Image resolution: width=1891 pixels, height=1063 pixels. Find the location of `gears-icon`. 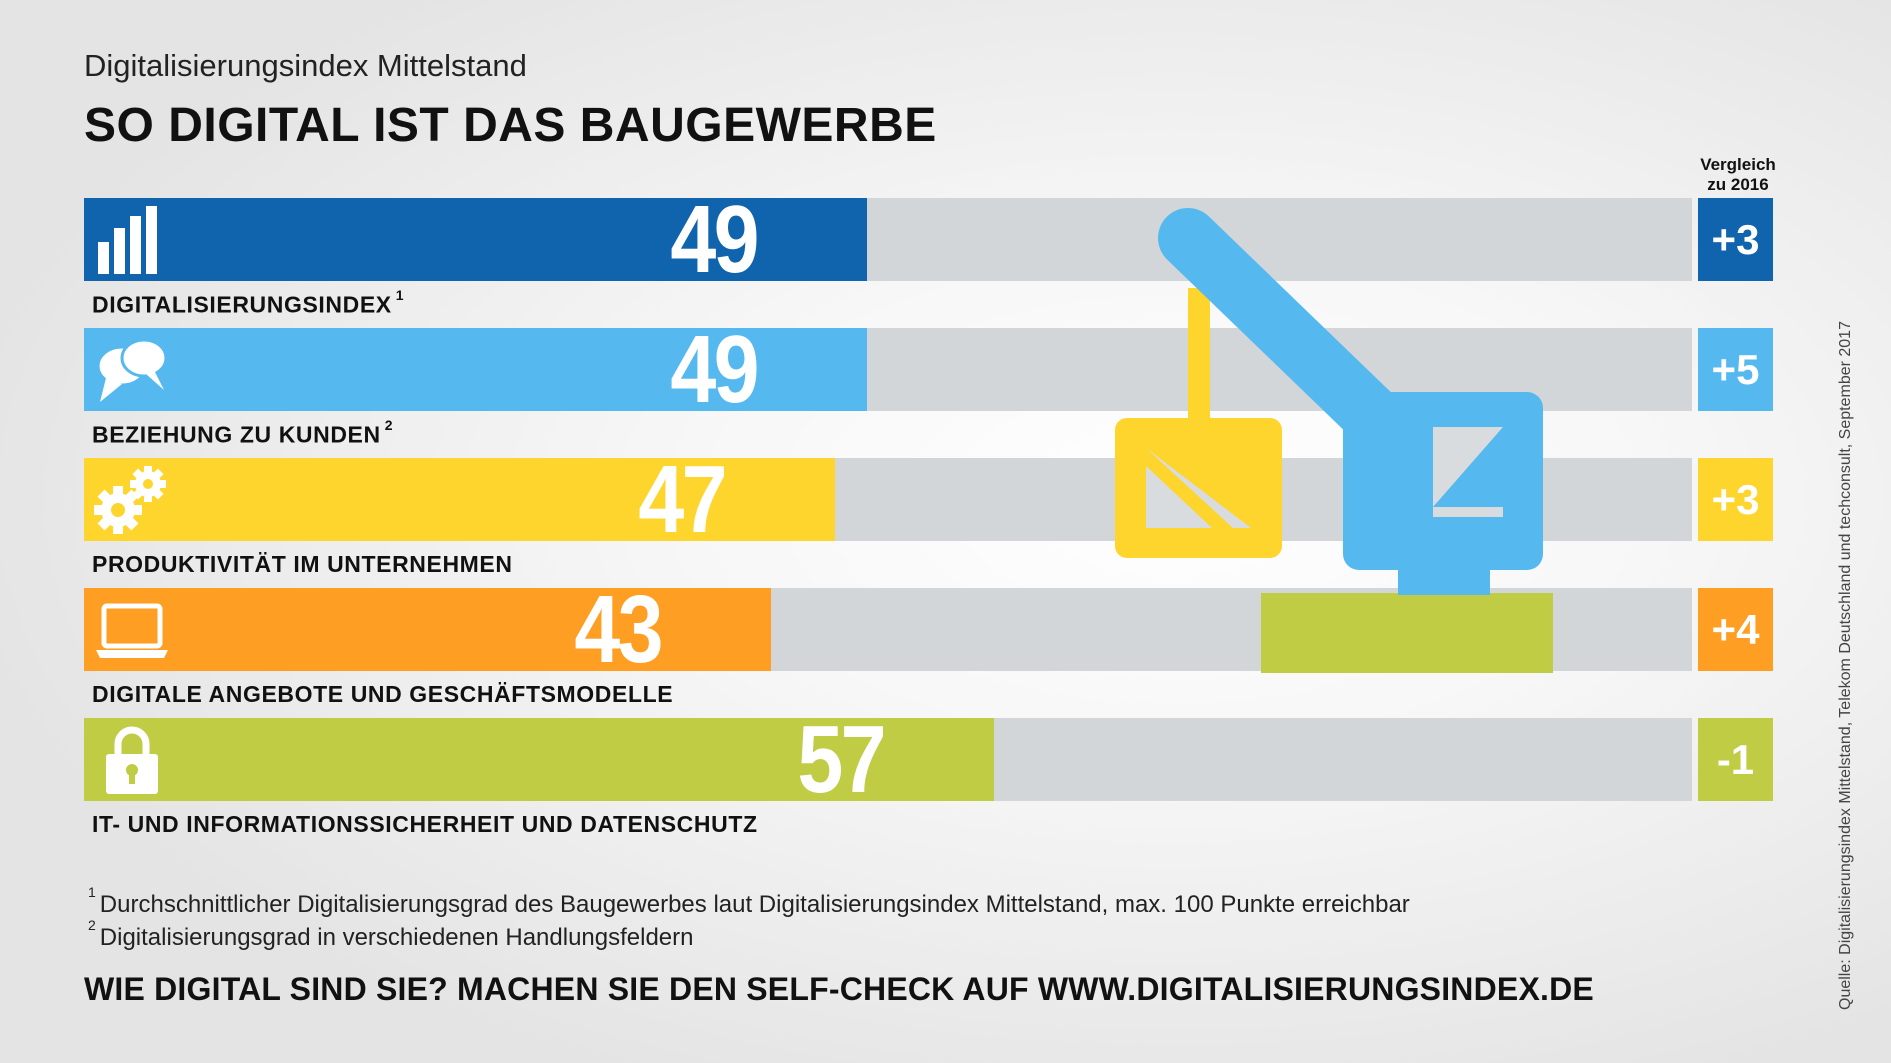

gears-icon is located at coordinates (132, 499).